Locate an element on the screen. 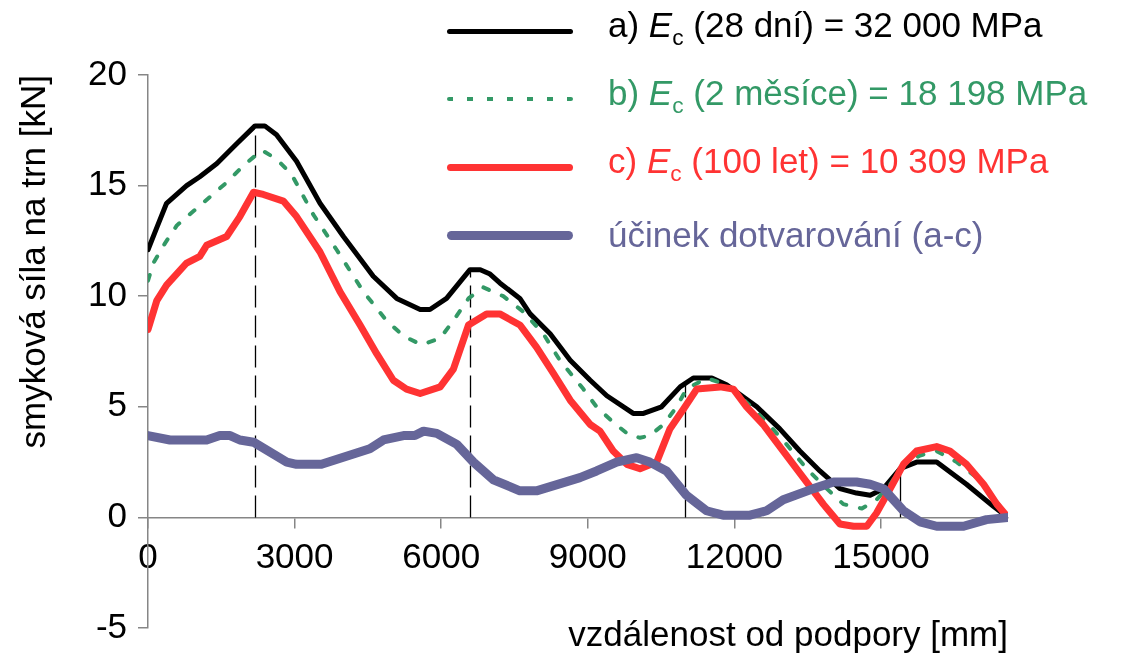  x-axis-title: vzdálenost od podpory [mm] is located at coordinates (788, 634).